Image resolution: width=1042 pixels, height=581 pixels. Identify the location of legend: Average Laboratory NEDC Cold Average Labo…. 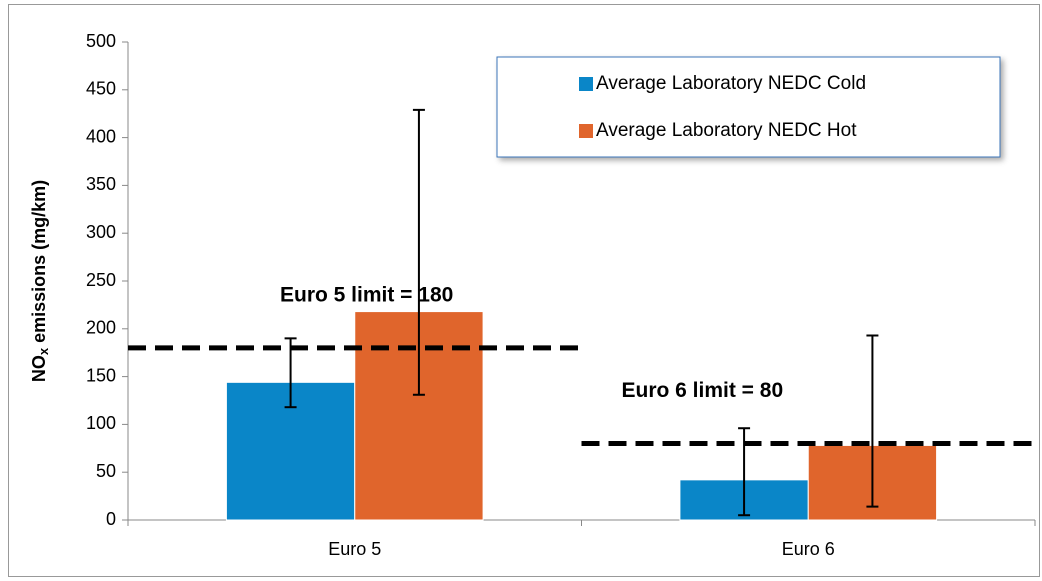
(748, 107).